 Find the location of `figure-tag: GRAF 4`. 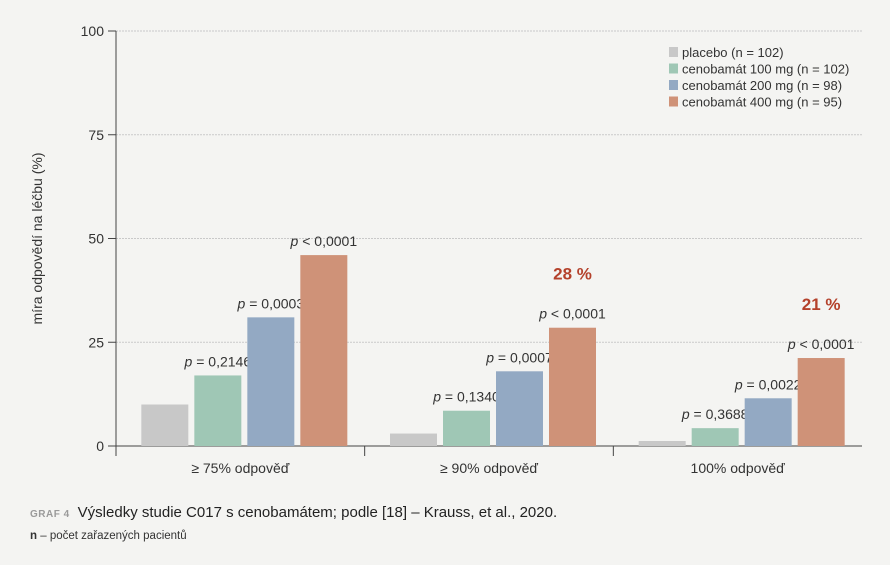

figure-tag: GRAF 4 is located at coordinates (50, 514).